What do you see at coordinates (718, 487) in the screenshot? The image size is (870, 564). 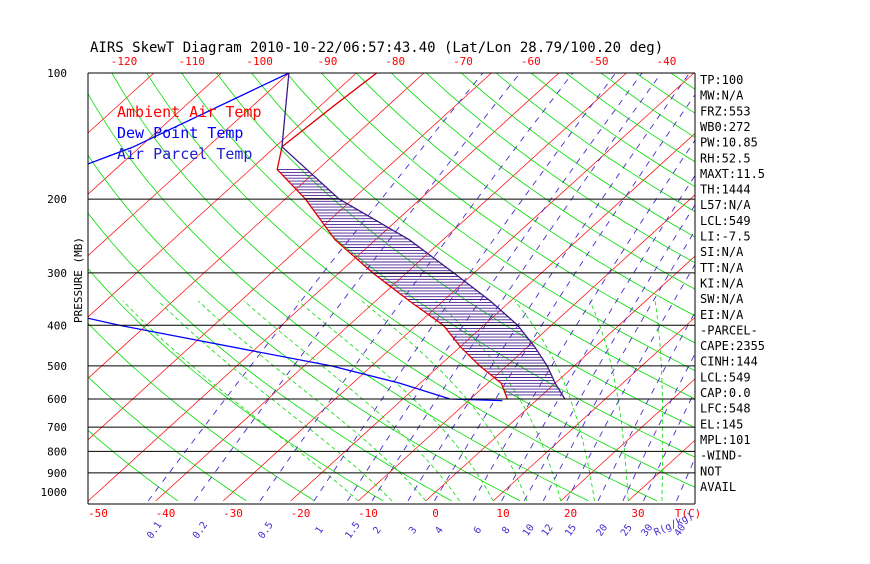 I see `side-panel-item: AVAIL` at bounding box center [718, 487].